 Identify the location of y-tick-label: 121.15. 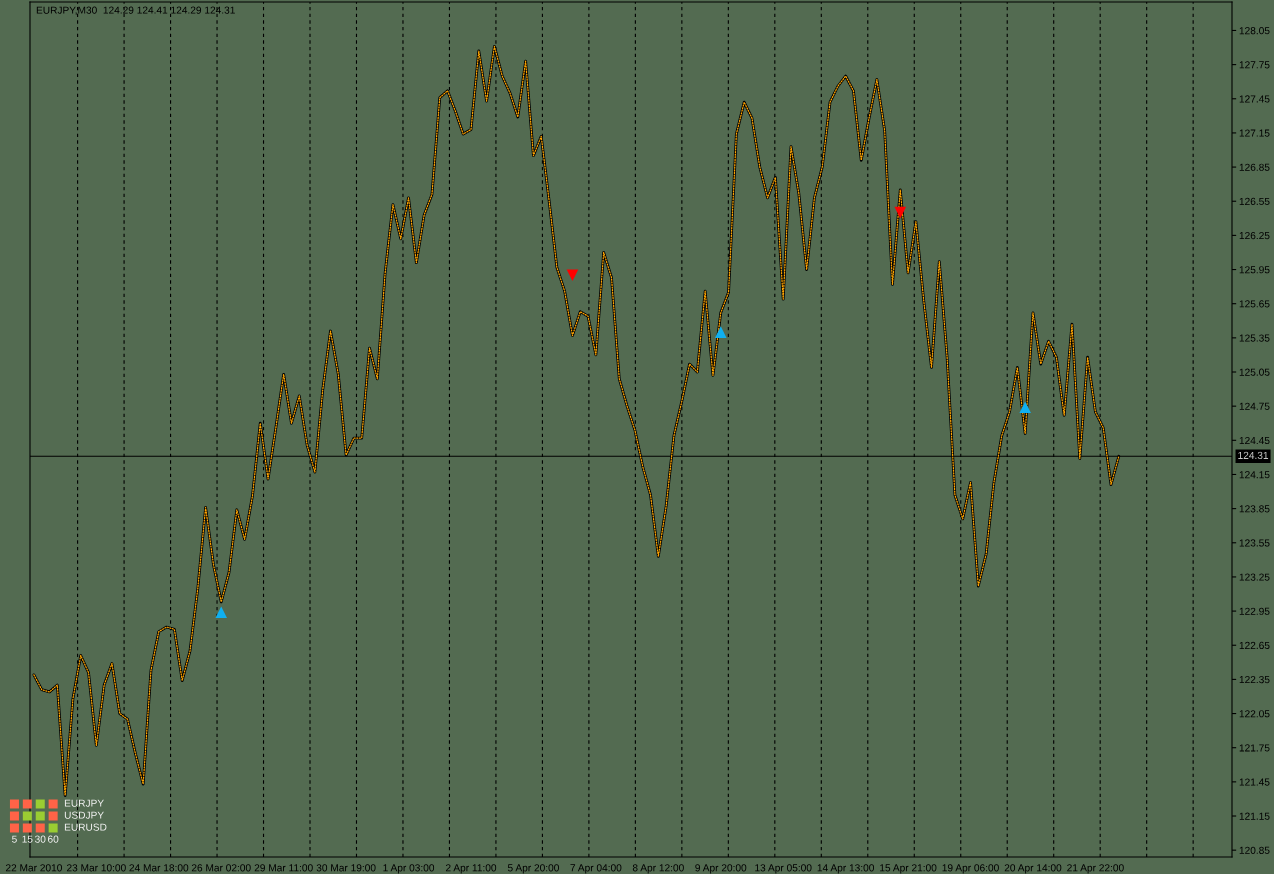
(1254, 816).